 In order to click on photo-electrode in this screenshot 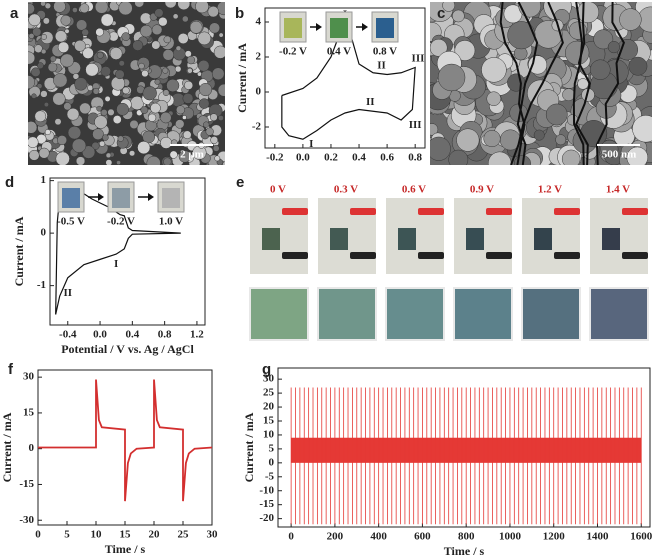, I will do `click(475, 239)`.